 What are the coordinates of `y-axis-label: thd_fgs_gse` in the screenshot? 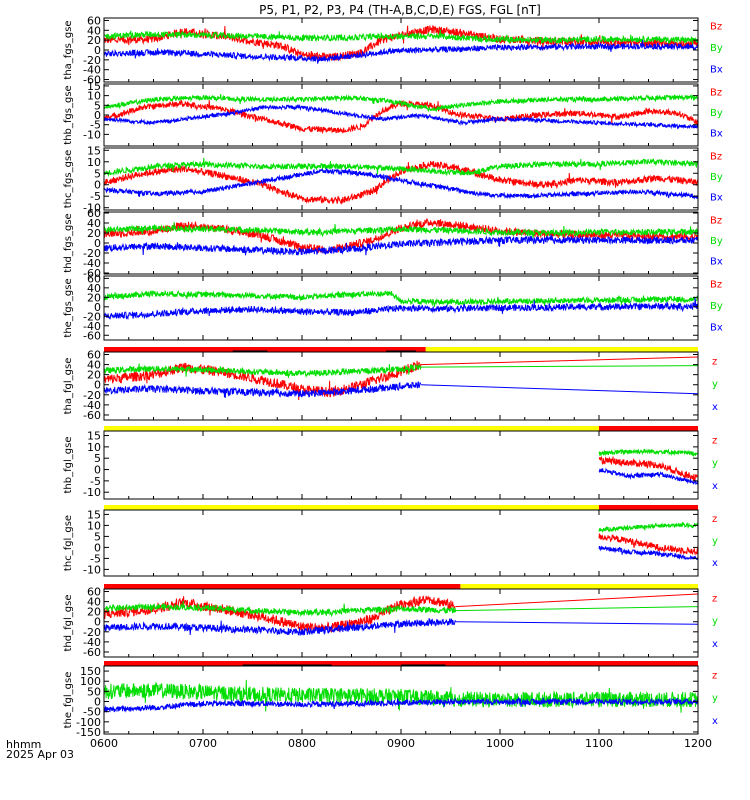 It's located at (68, 242).